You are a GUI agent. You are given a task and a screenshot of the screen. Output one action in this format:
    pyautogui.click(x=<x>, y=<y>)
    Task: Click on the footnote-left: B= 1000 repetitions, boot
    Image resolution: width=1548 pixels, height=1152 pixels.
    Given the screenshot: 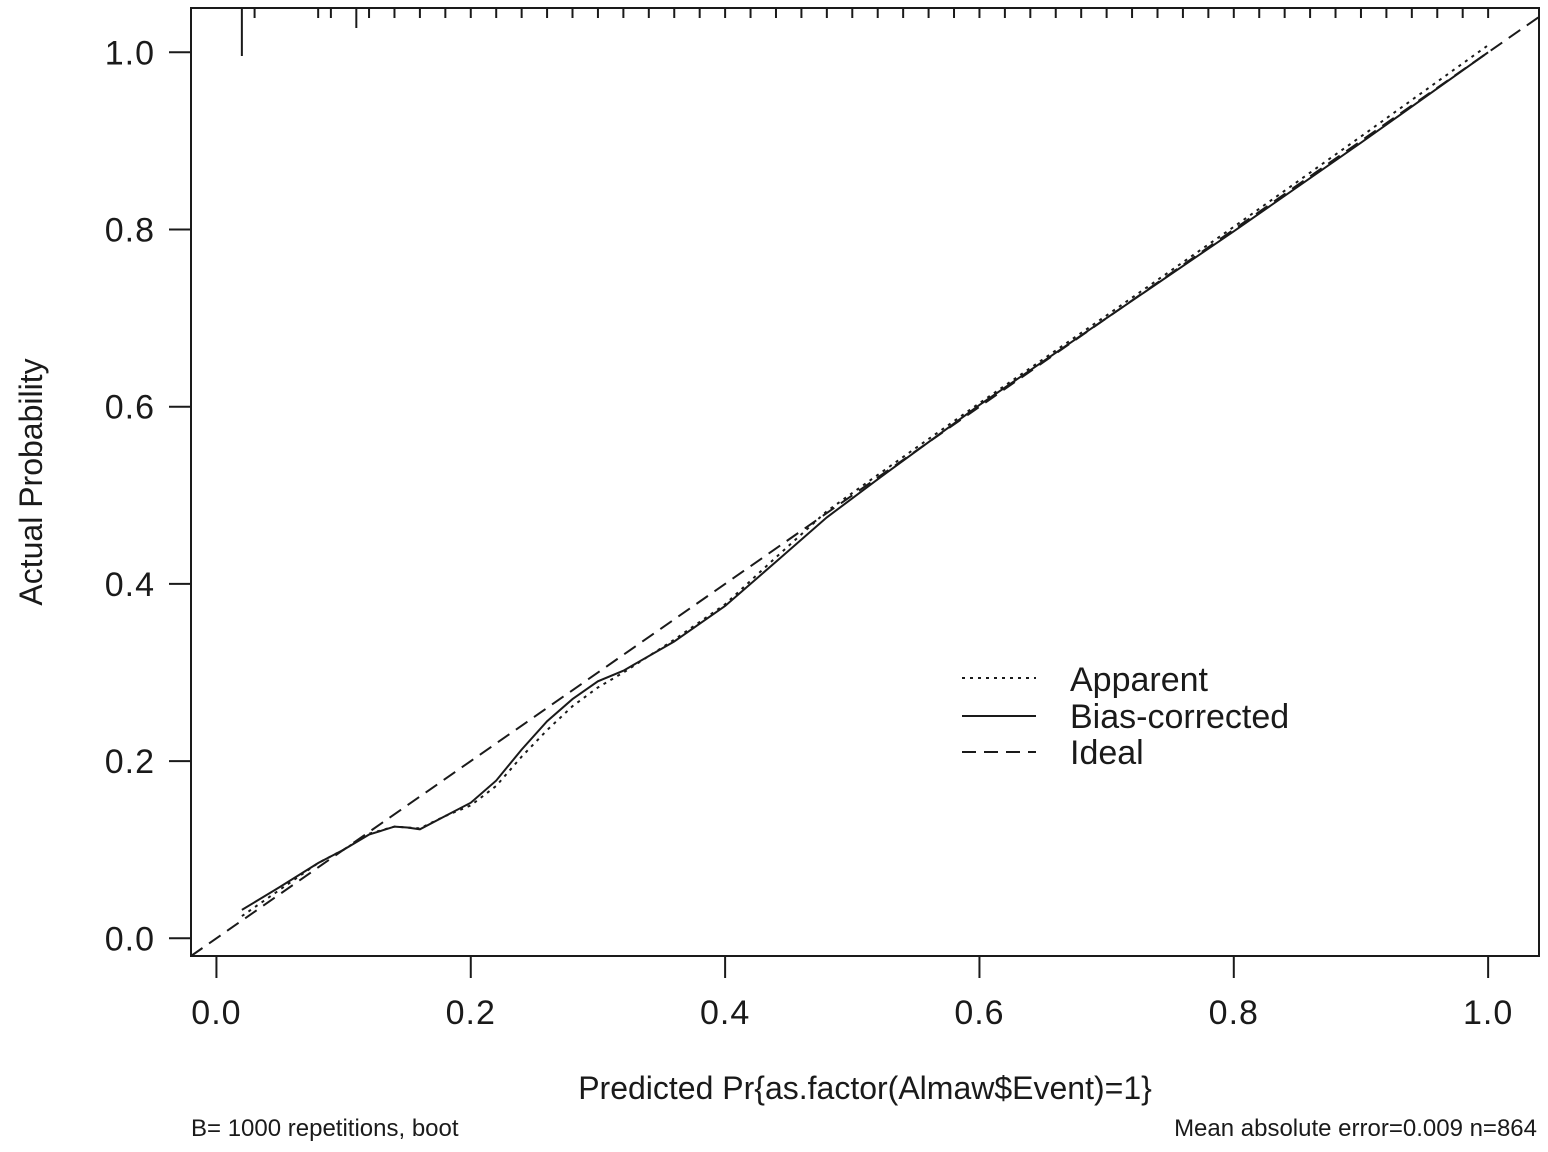 What is the action you would take?
    pyautogui.click(x=325, y=1128)
    